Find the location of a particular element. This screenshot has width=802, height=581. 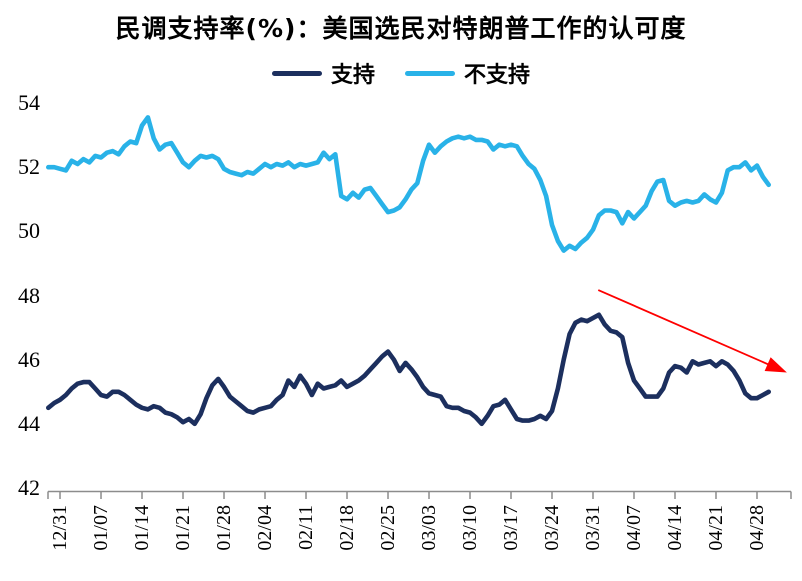

legend-item-disapprove: 不支持 is located at coordinates (467, 73).